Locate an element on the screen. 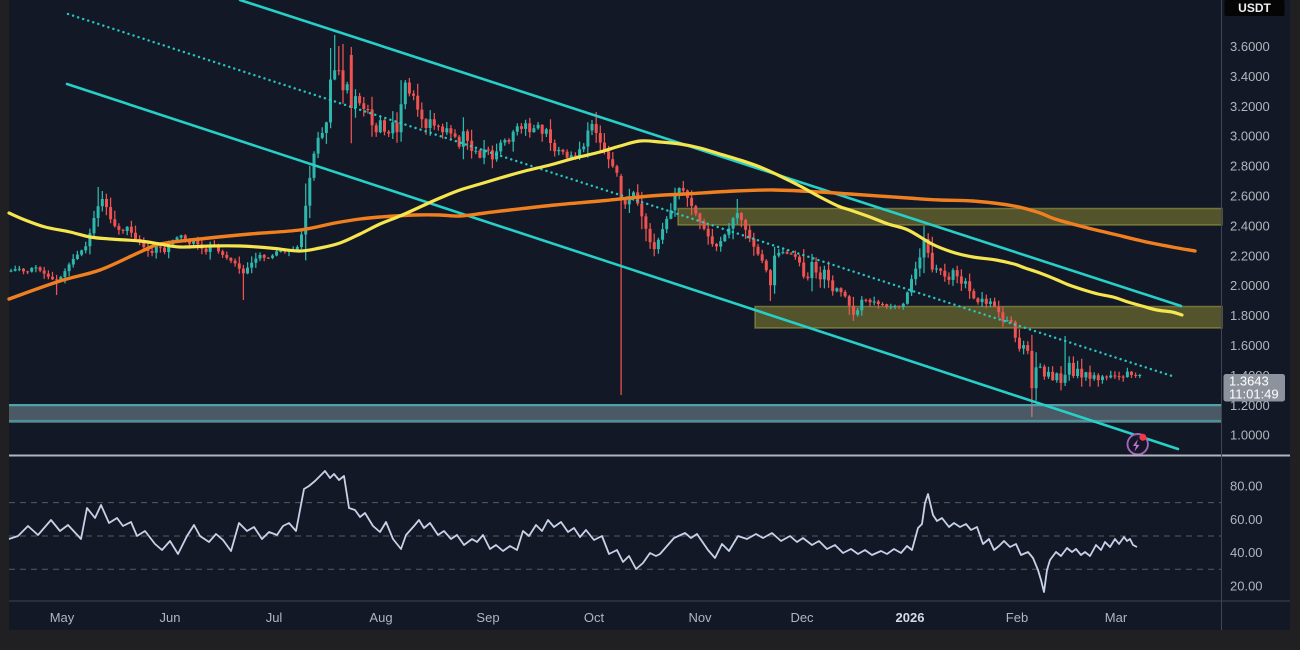 This screenshot has width=1300, height=650. svg-text: 2.0000 is located at coordinates (1250, 285).